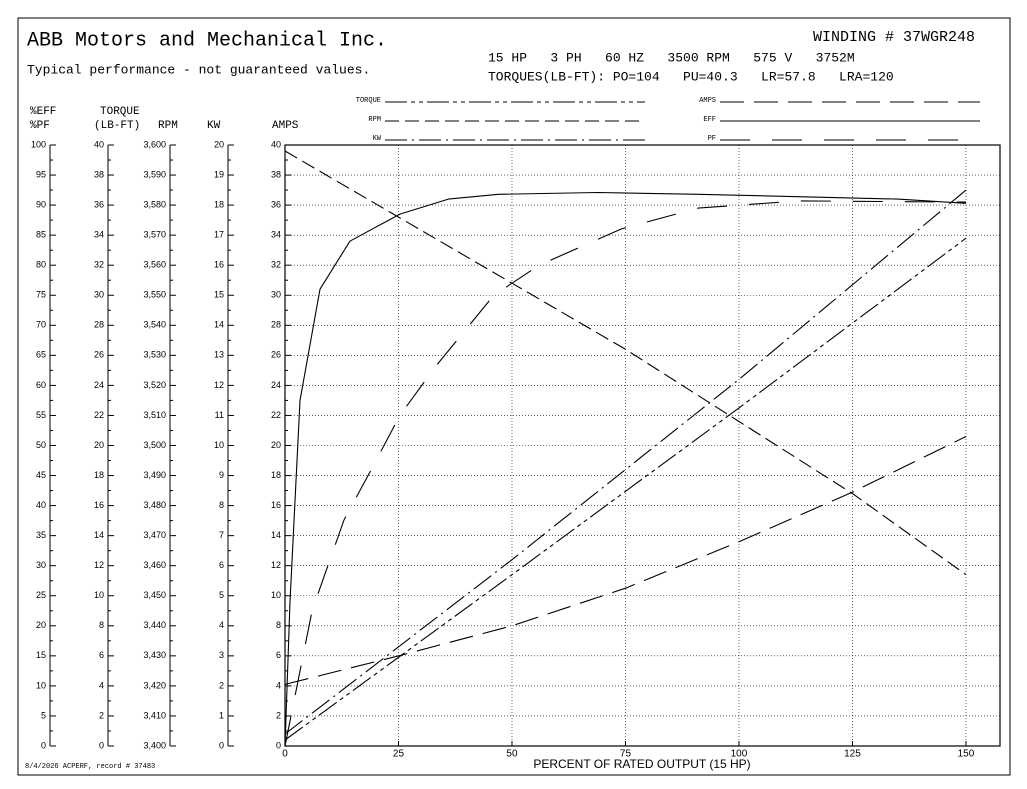  What do you see at coordinates (894, 37) in the screenshot?
I see `winding: WINDING # 37WGR248` at bounding box center [894, 37].